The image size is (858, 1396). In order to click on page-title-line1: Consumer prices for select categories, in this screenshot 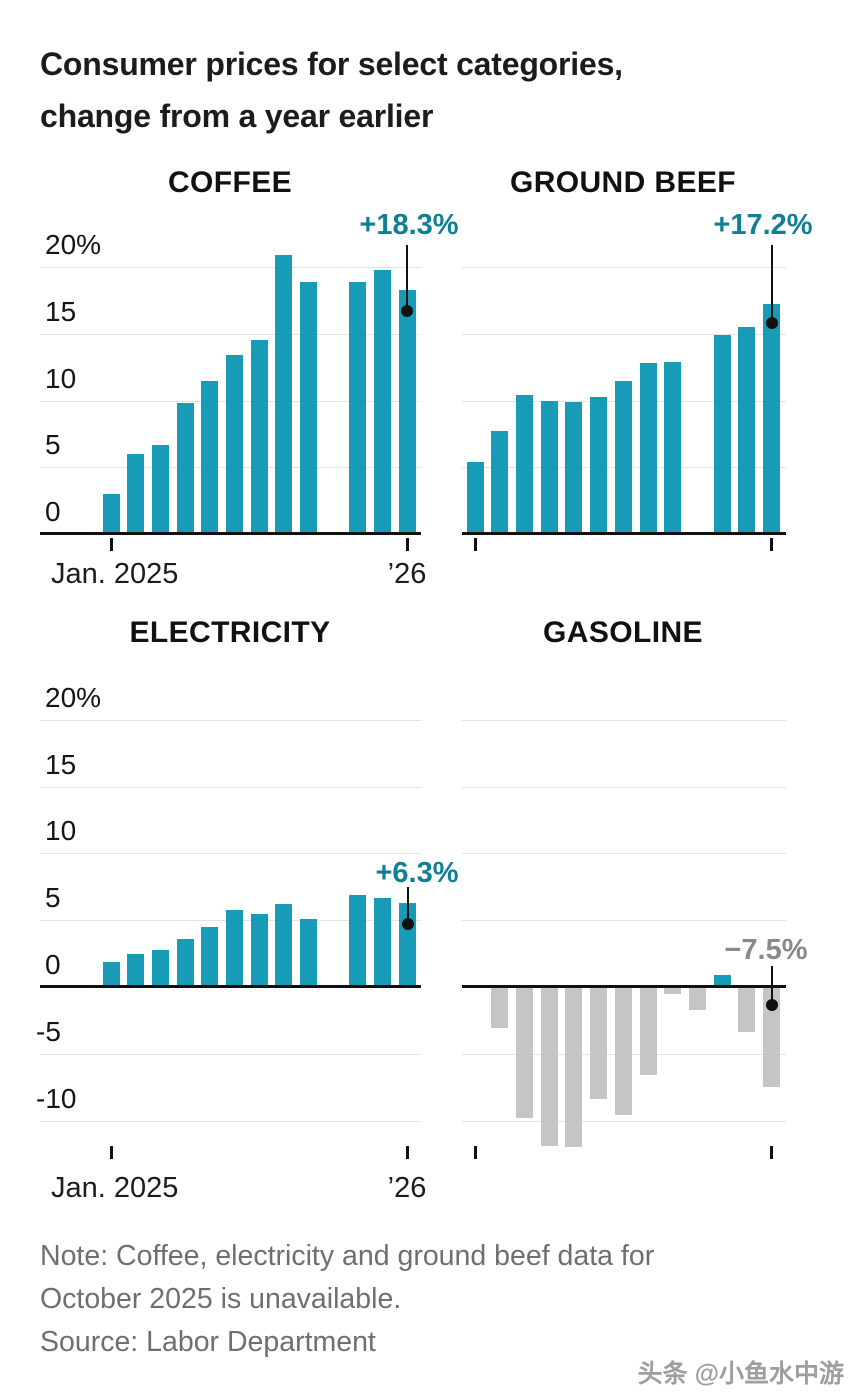, I will do `click(331, 64)`.